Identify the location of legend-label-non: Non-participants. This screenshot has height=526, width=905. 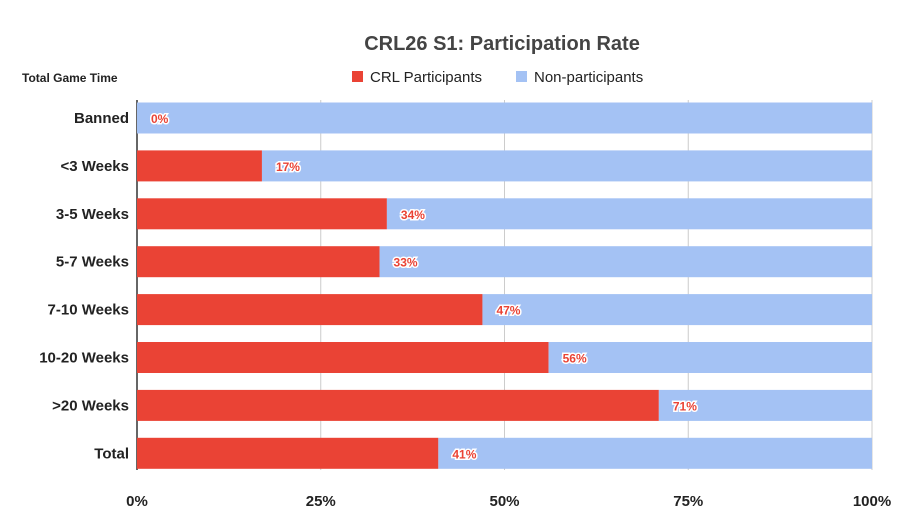
(588, 77).